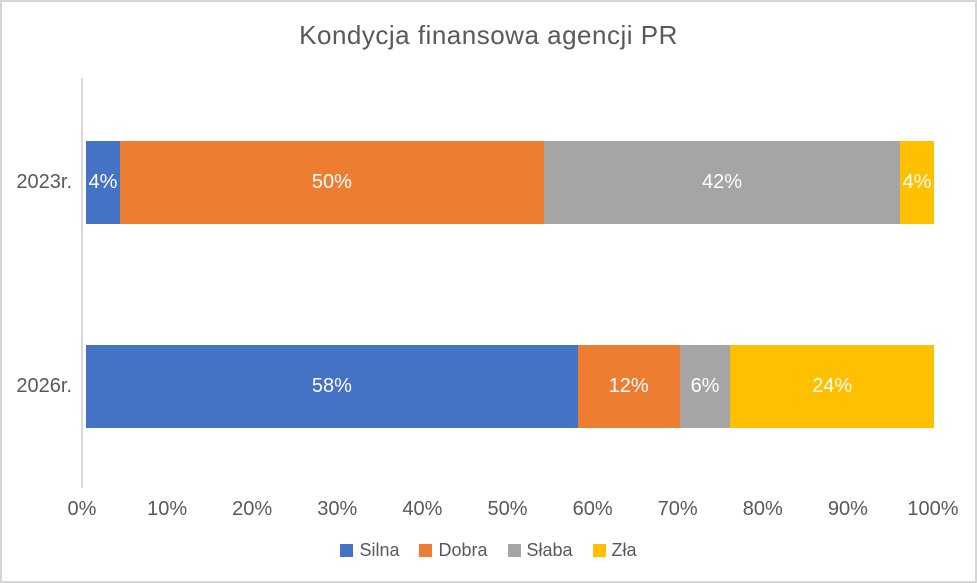  I want to click on bar-segment-zła: 24%, so click(832, 386).